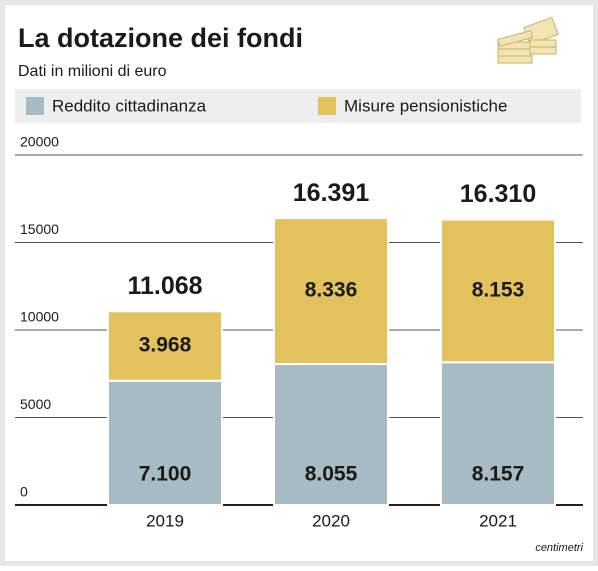 The image size is (598, 571). What do you see at coordinates (331, 520) in the screenshot?
I see `x-tick-label: 2020` at bounding box center [331, 520].